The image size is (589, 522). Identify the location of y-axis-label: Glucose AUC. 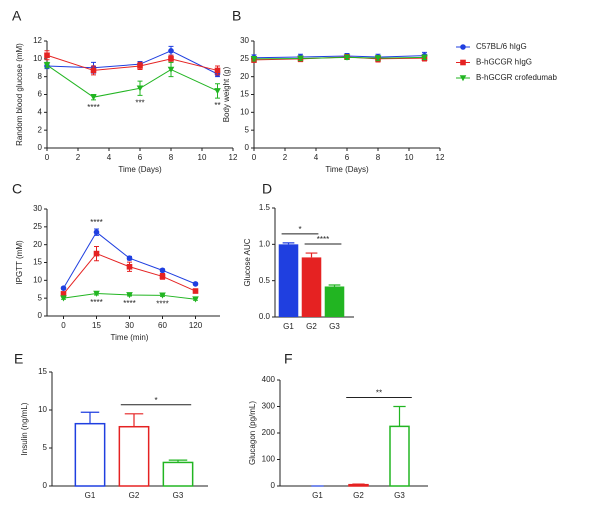
(247, 262).